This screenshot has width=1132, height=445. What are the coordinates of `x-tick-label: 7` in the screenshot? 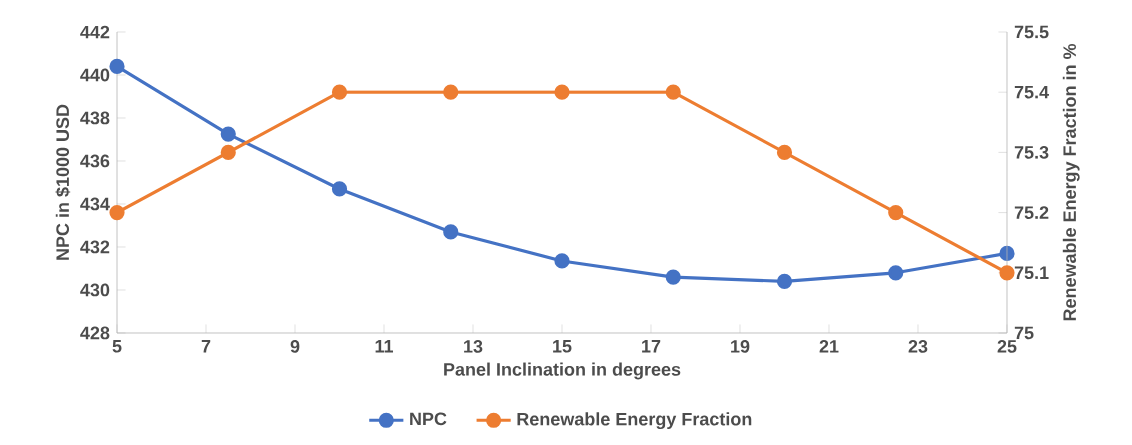 It's located at (206, 346).